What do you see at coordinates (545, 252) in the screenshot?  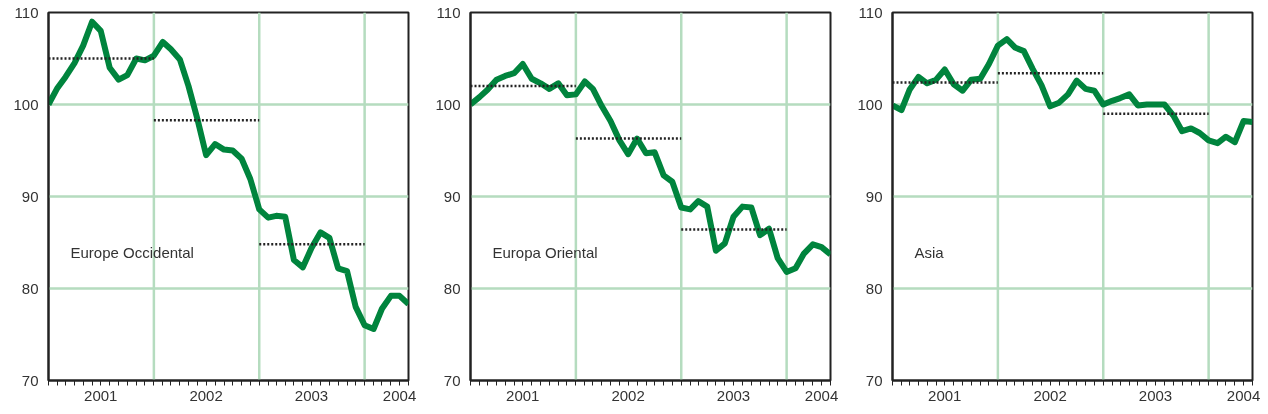 I see `annotation: Europa Oriental` at bounding box center [545, 252].